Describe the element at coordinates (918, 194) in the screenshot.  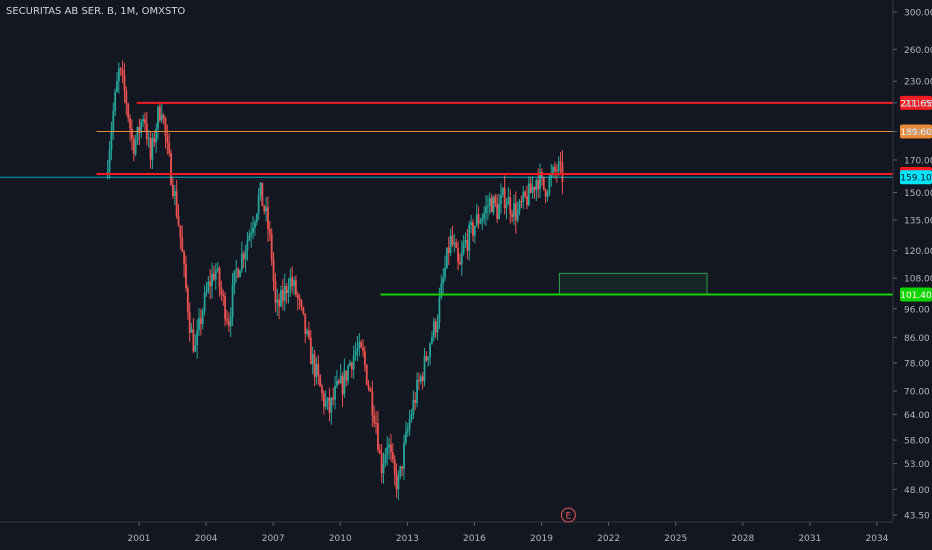
I see `y-tick-label: 150.00` at that location.